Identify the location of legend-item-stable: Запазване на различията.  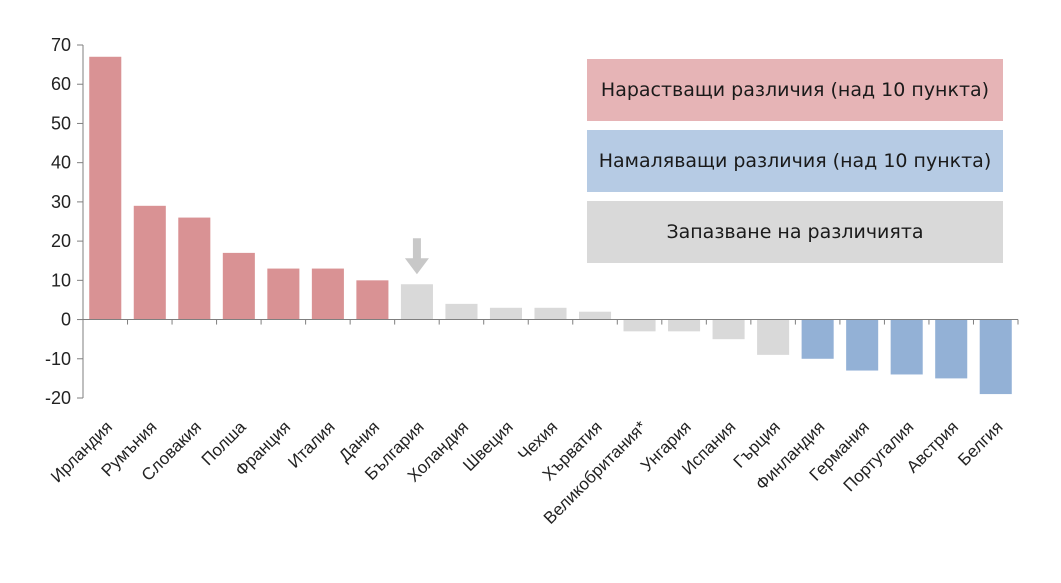
(795, 232).